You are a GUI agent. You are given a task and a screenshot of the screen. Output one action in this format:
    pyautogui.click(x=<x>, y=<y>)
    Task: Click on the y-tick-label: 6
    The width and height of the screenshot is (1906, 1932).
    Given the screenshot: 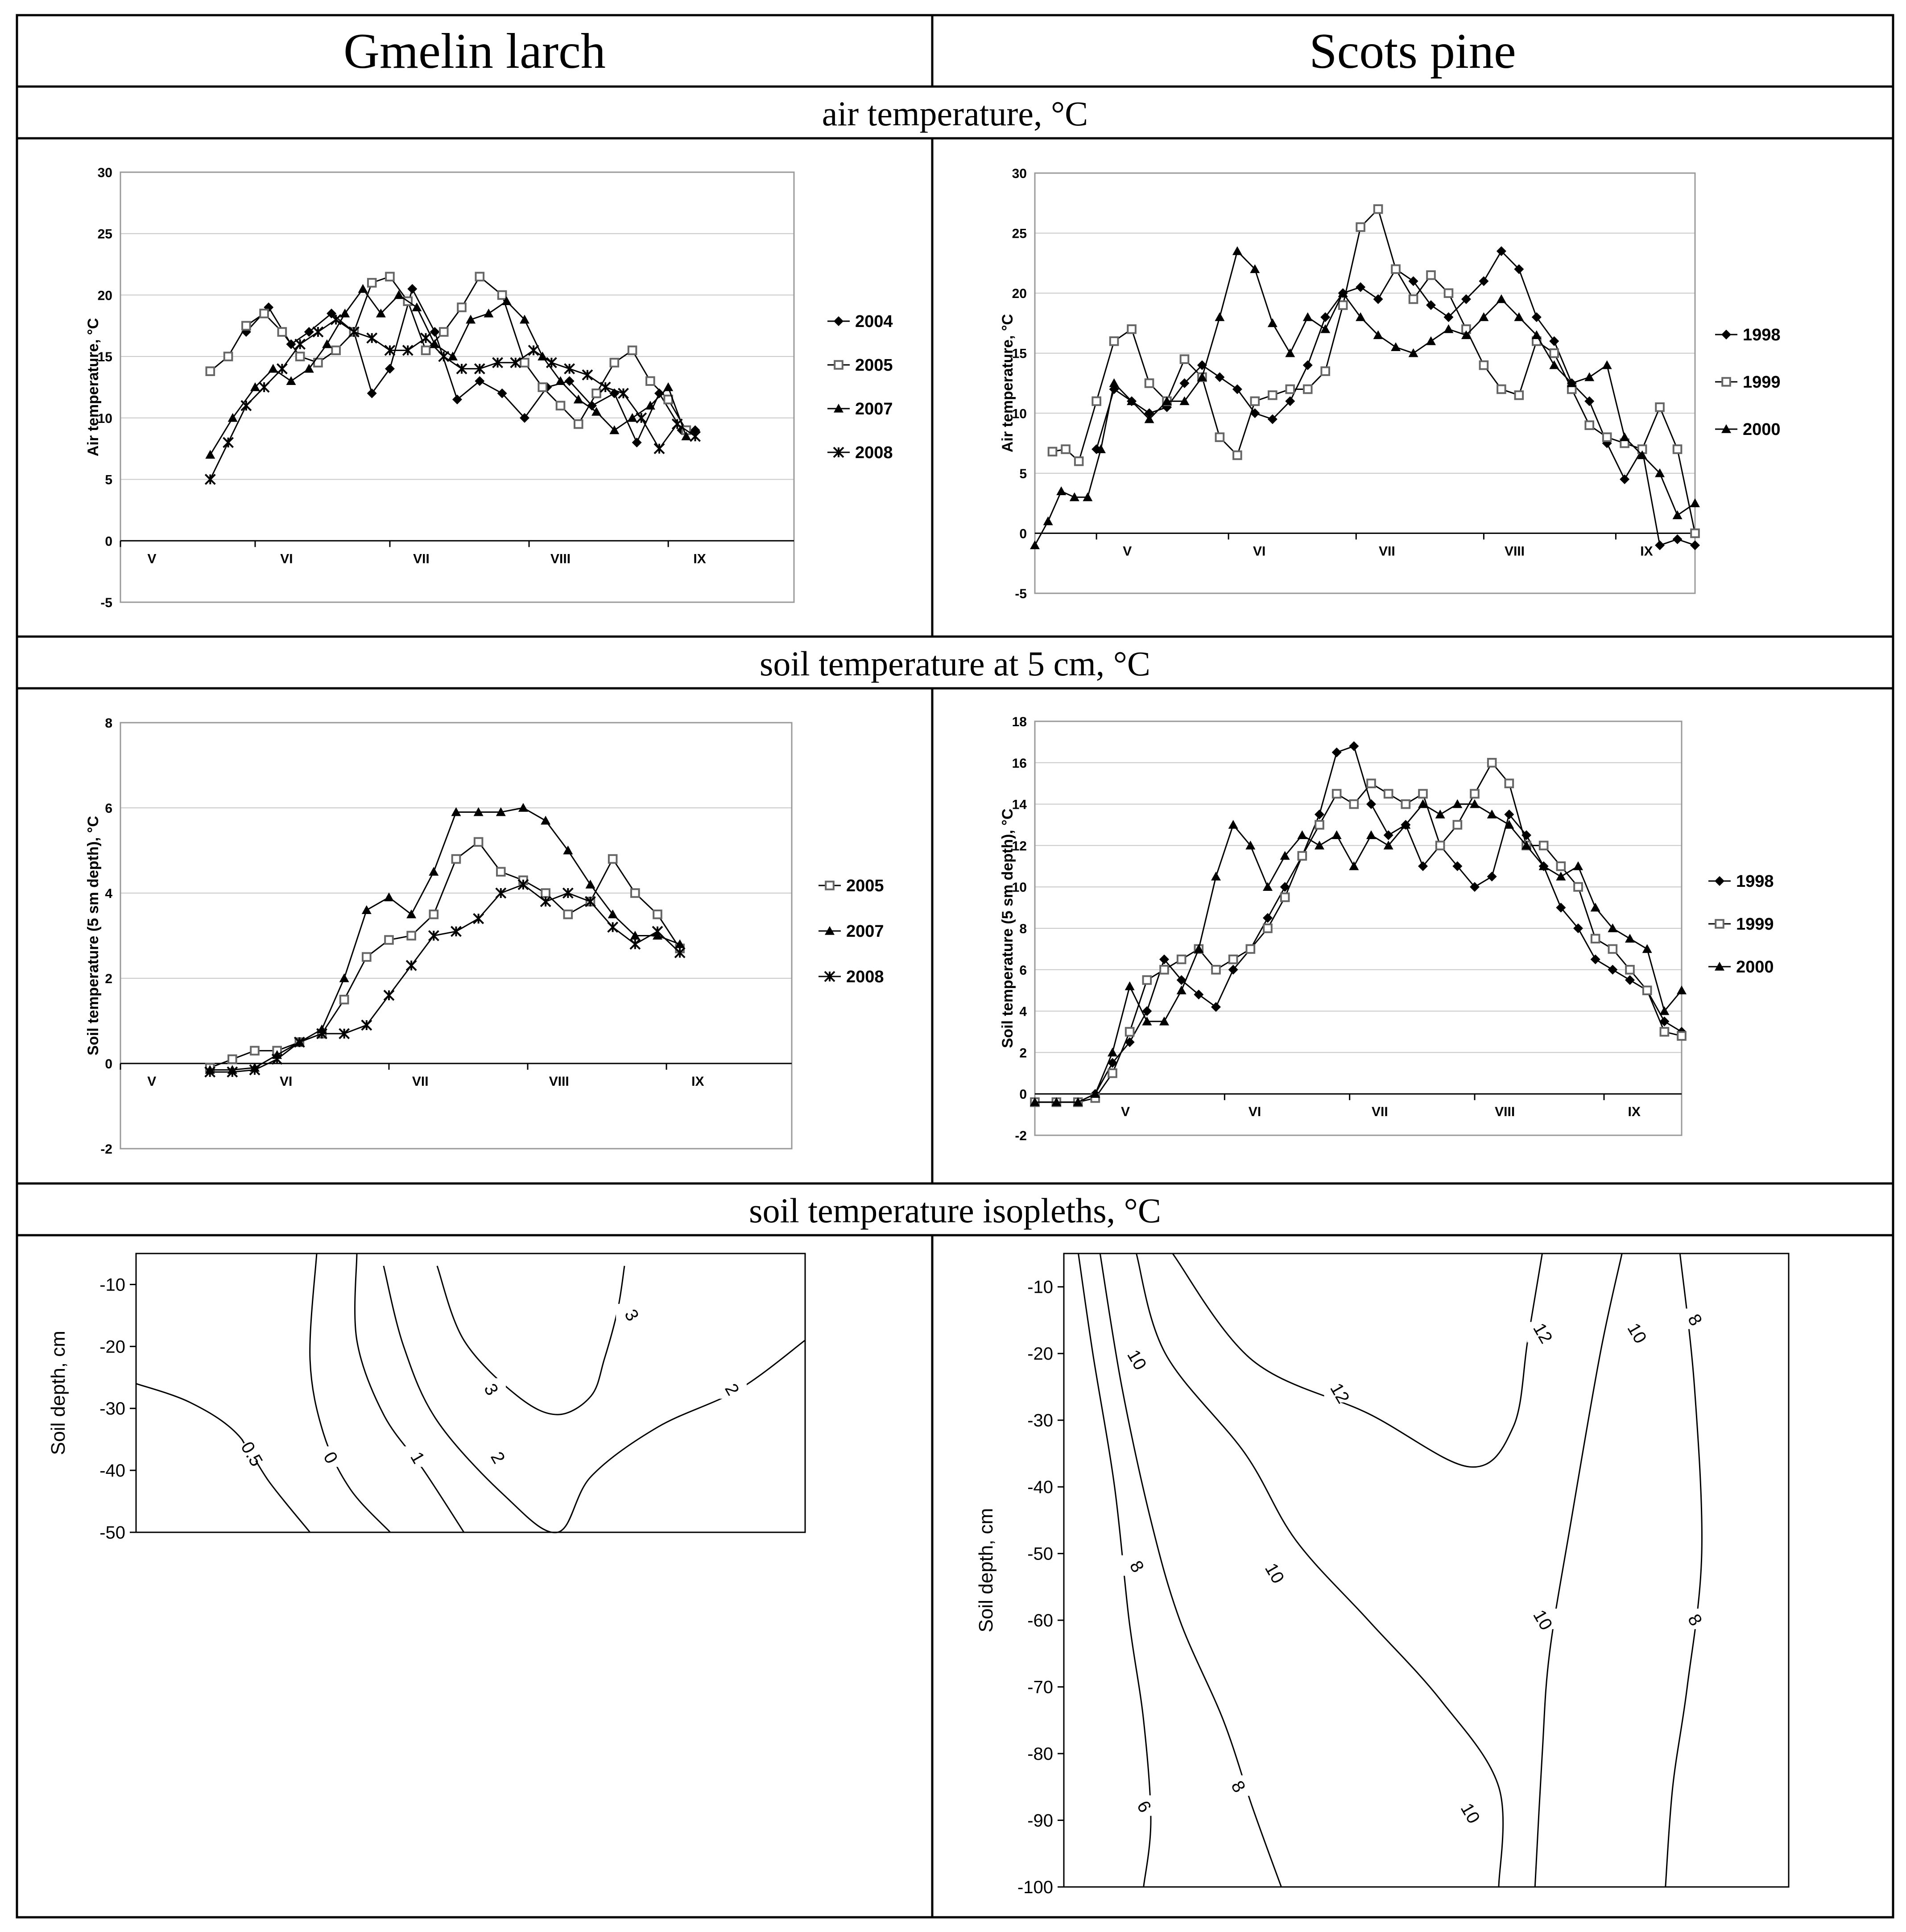 What is the action you would take?
    pyautogui.click(x=1023, y=970)
    